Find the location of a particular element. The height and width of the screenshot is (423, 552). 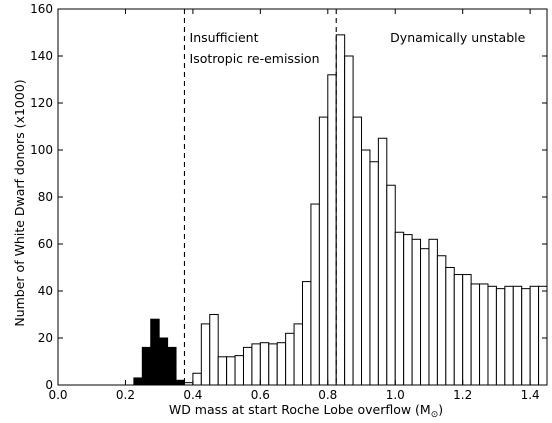

x-axis-title-subscript: ⊙ is located at coordinates (435, 415).